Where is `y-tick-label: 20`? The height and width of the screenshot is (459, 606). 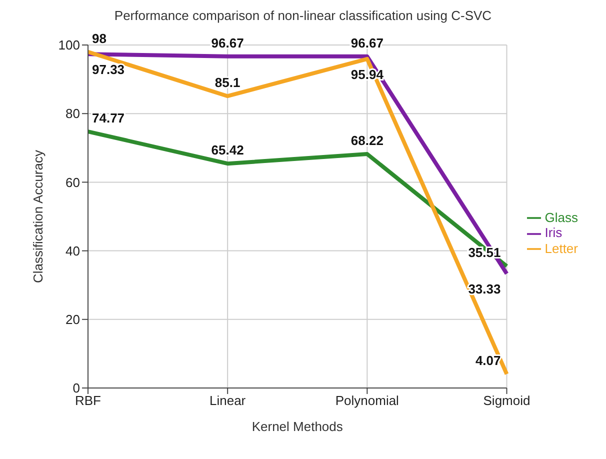
y-tick-label: 20 is located at coordinates (73, 320).